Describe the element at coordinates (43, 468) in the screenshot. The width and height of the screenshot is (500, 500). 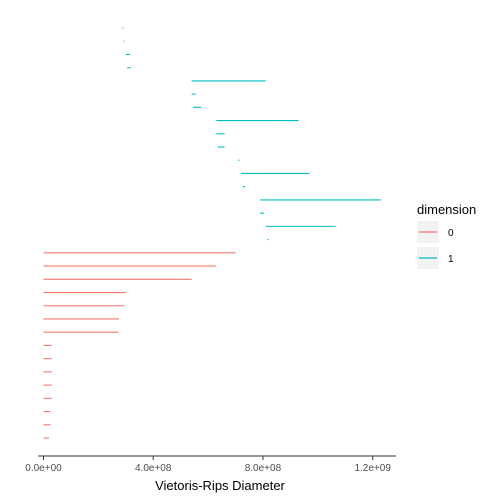
I see `x-tick-label: 0.0e+00` at that location.